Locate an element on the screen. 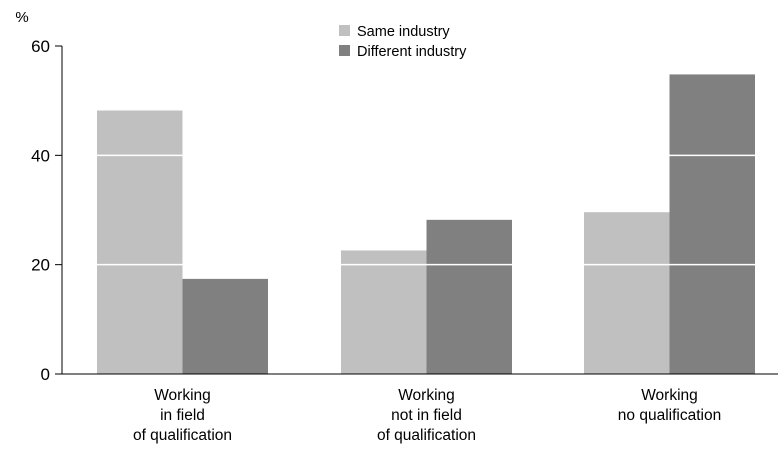  y-tick-label: 0 is located at coordinates (45, 374).